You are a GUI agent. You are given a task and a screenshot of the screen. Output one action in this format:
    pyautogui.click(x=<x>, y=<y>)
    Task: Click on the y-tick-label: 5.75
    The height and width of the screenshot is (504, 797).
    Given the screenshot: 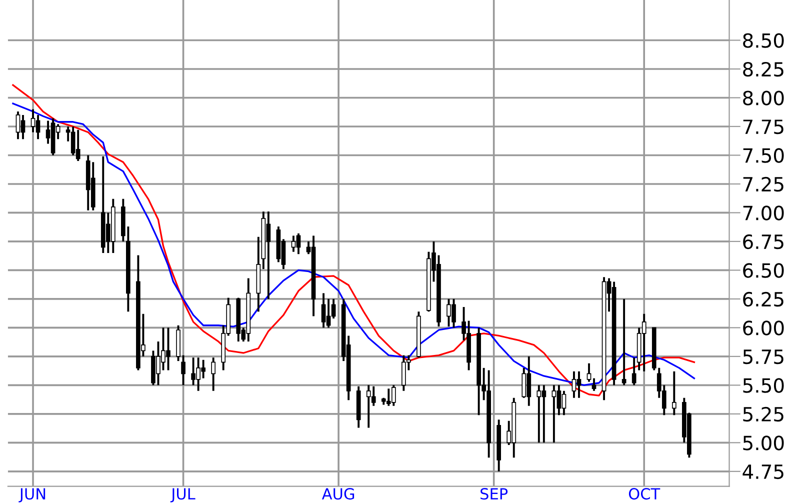 What is the action you would take?
    pyautogui.click(x=763, y=357)
    